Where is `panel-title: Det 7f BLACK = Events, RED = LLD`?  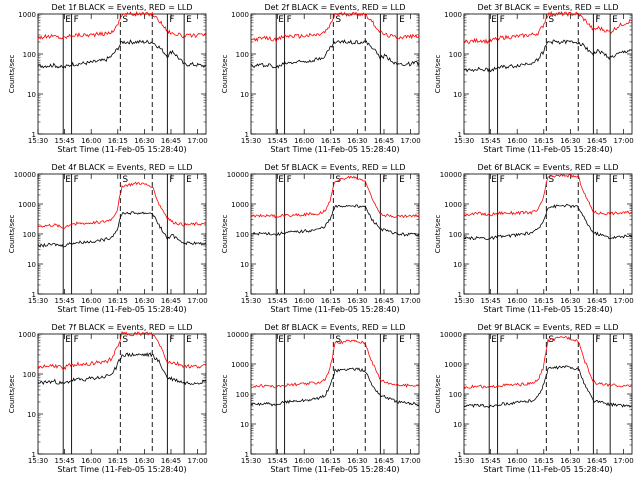
panel-title: Det 7f BLACK = Events, RED = LLD is located at coordinates (121, 327).